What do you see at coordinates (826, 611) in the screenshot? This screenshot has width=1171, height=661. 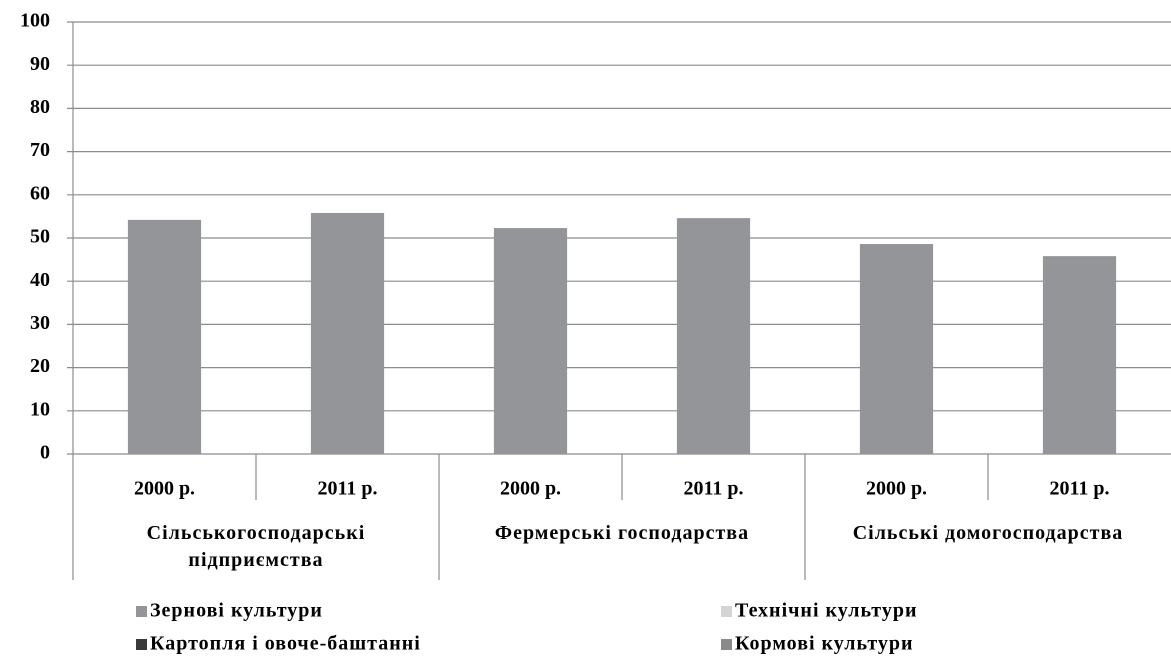 I see `legend-label: Технічні культури` at bounding box center [826, 611].